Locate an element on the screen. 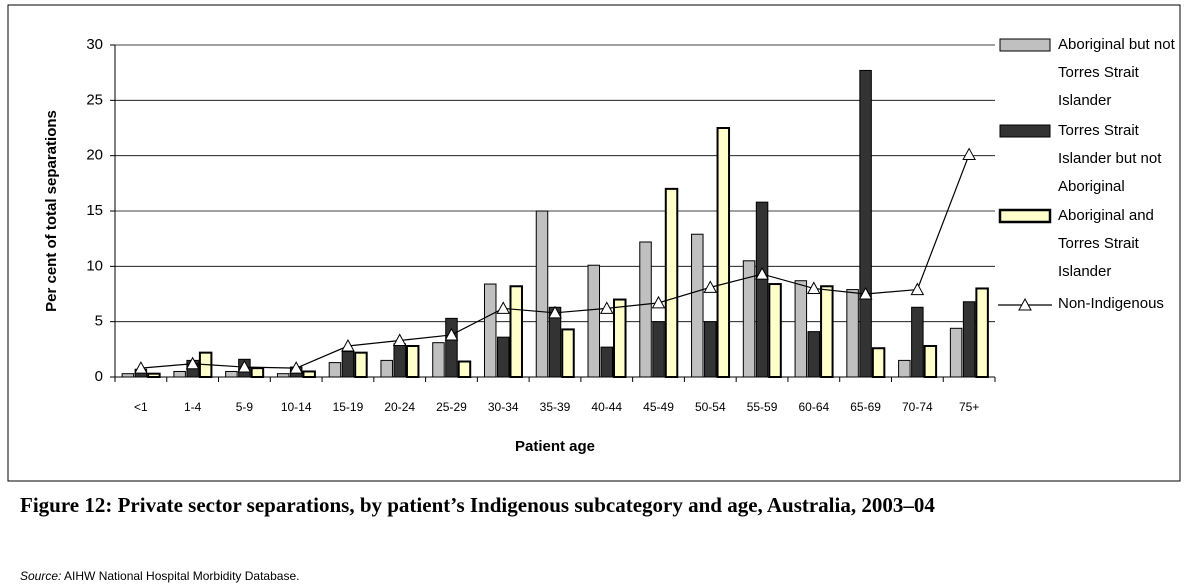 This screenshot has width=1189, height=587. legend-label: Non-Indigenous is located at coordinates (1111, 303).